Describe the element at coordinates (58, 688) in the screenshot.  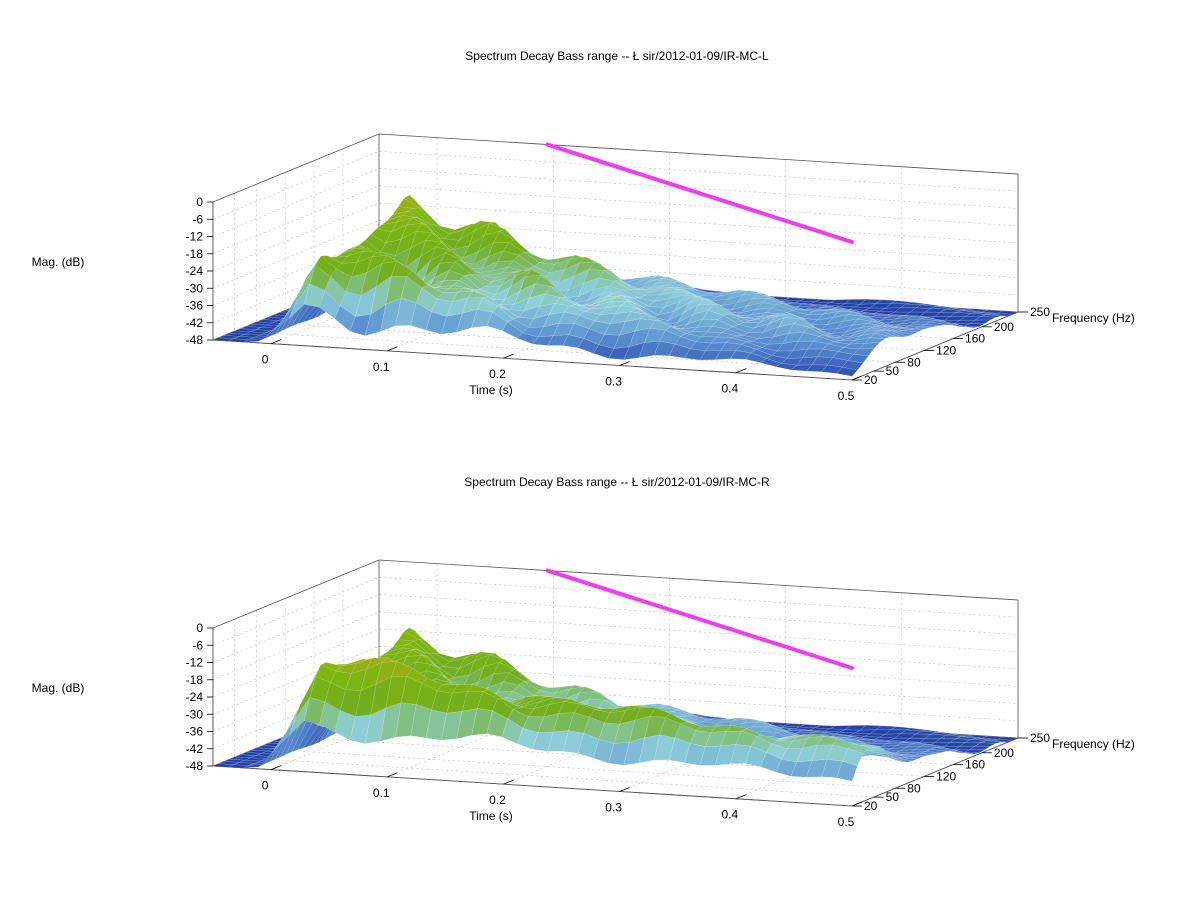
I see `z-axis-label: Mag. (dB)` at that location.